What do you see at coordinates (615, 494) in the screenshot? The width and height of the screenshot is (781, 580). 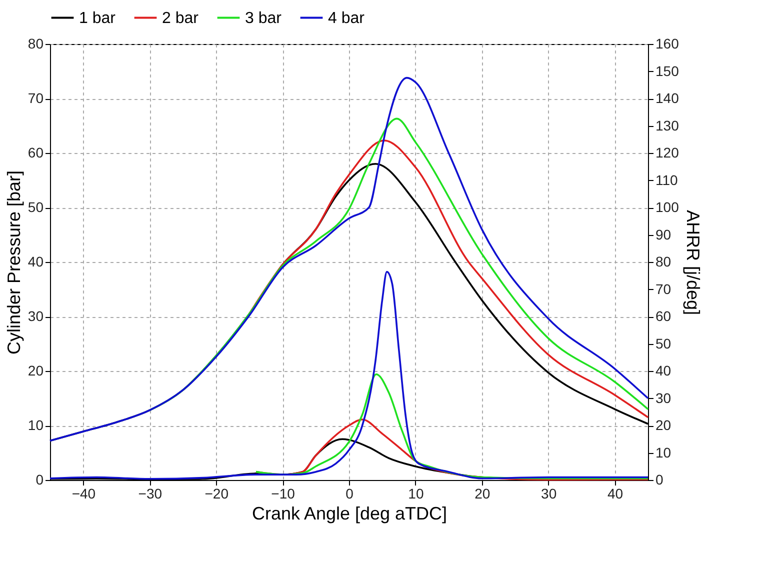 I see `x-tick-label: 40` at bounding box center [615, 494].